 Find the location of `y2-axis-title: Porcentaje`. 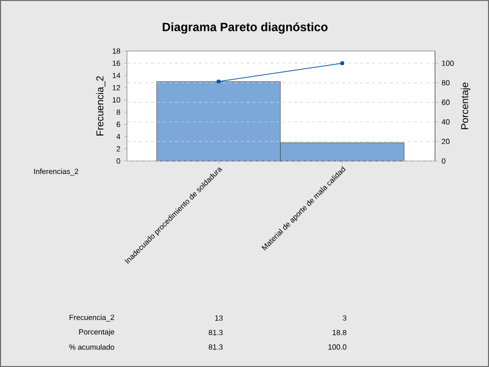

y2-axis-title: Porcentaje is located at coordinates (465, 106).